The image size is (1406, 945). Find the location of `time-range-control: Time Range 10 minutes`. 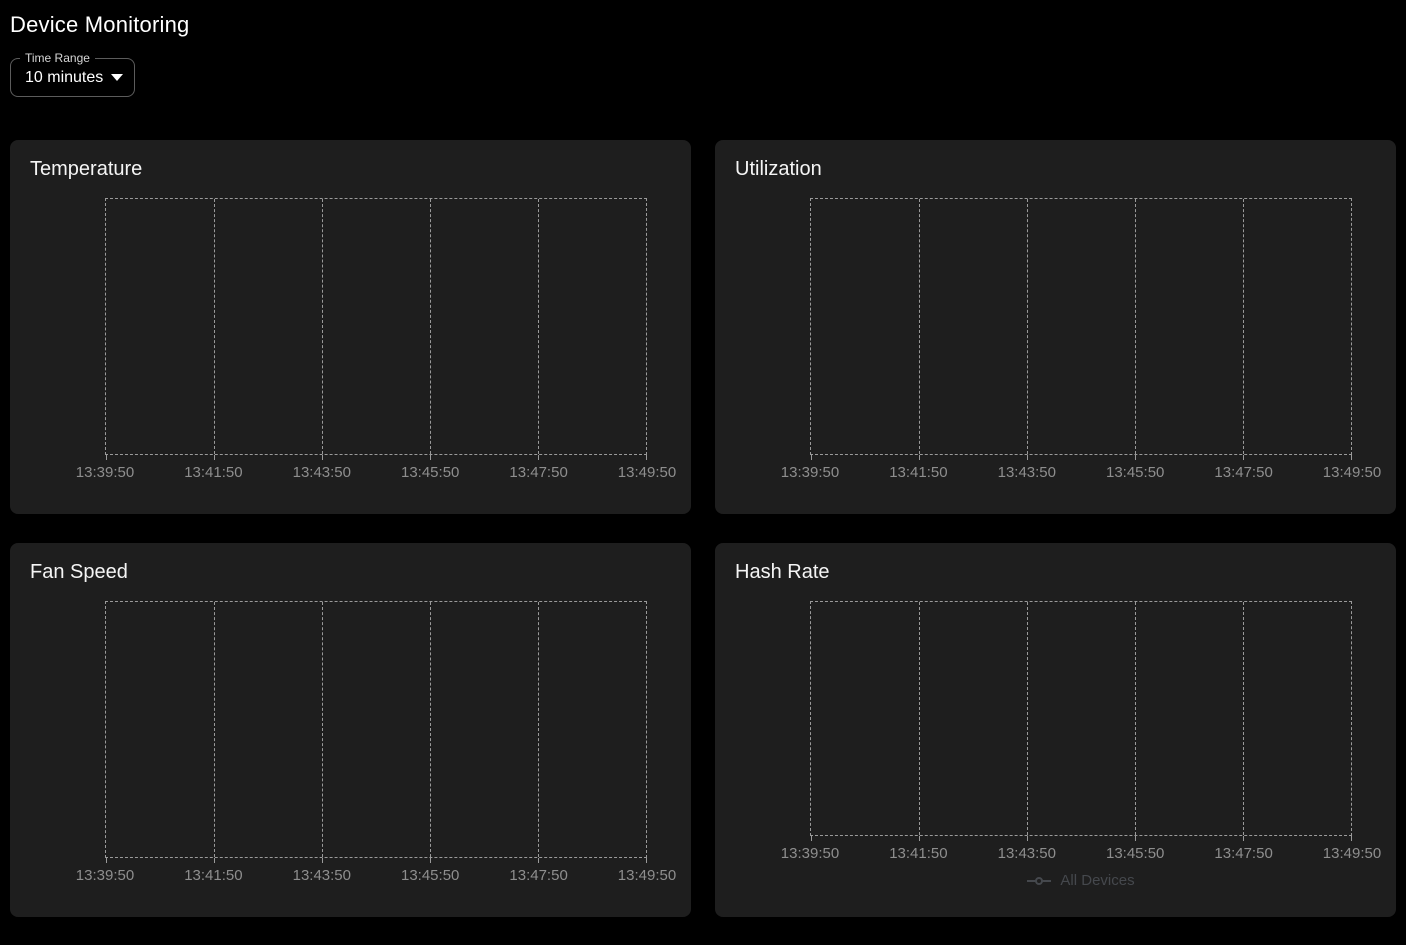

time-range-control: Time Range 10 minutes is located at coordinates (703, 74).